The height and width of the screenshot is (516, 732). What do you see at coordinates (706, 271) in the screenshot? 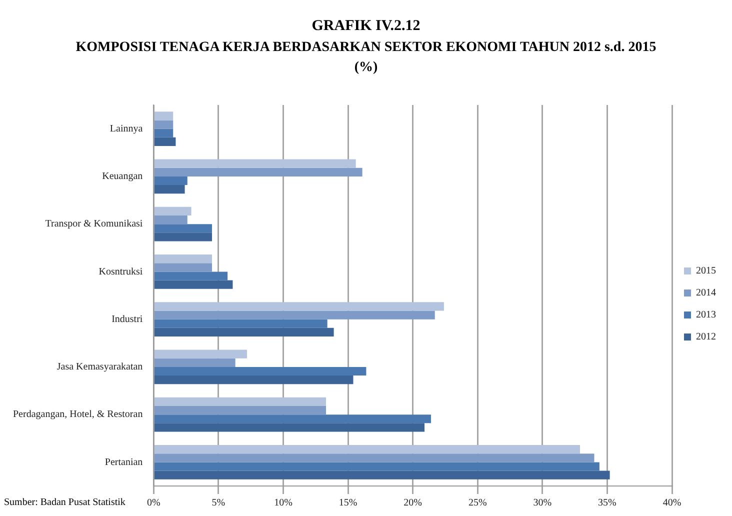
I see `legend-label: 2015` at bounding box center [706, 271].